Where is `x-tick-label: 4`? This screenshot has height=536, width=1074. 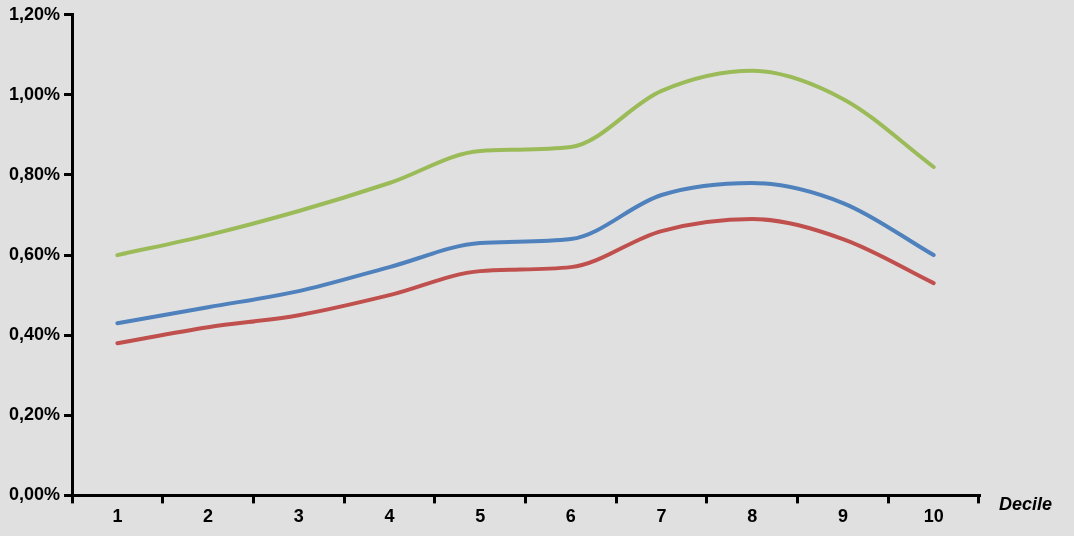 x-tick-label: 4 is located at coordinates (389, 516).